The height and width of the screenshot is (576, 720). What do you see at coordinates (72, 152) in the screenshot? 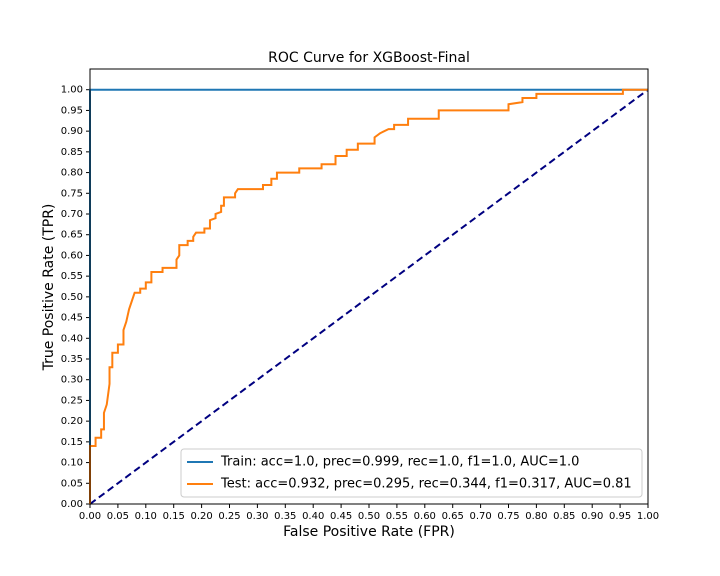
I see `y-tick-label: 0.85` at bounding box center [72, 152].